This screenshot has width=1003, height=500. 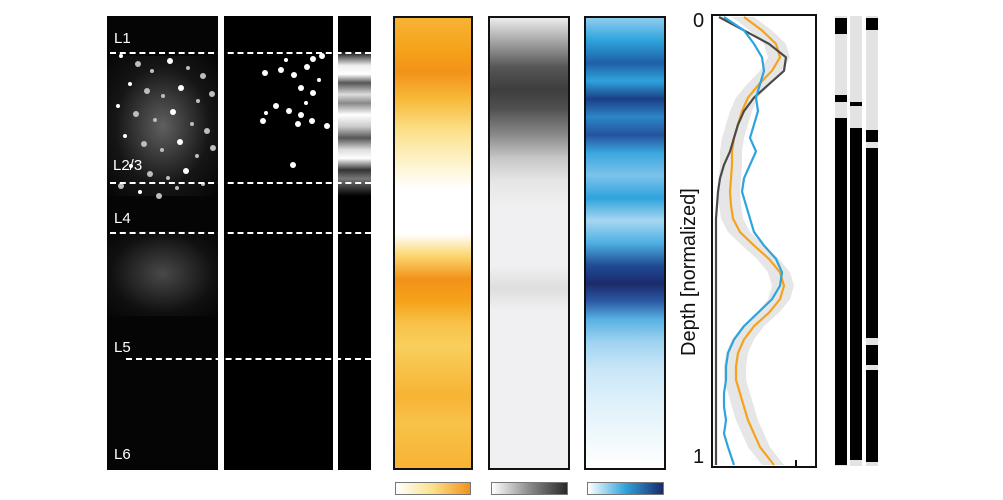 I want to click on gray-series-line, so click(x=751, y=240).